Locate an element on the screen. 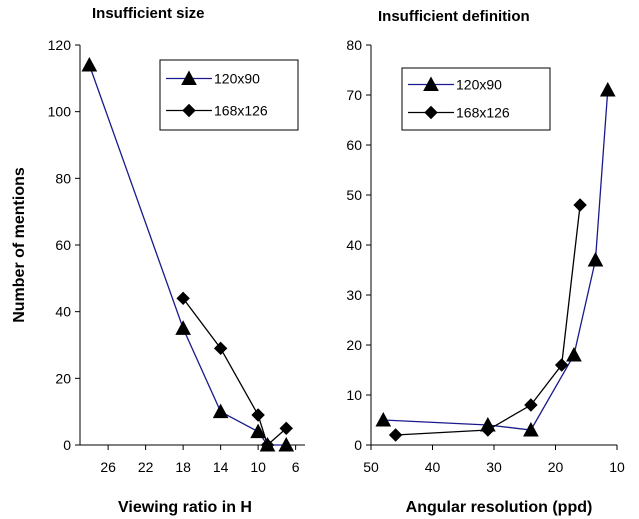 The image size is (639, 519). chart1-y-tick-label: 40 is located at coordinates (63, 312).